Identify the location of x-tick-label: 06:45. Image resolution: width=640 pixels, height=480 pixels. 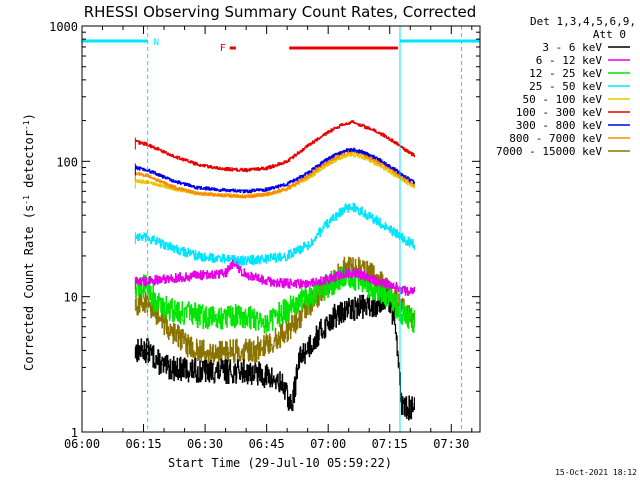
(267, 444).